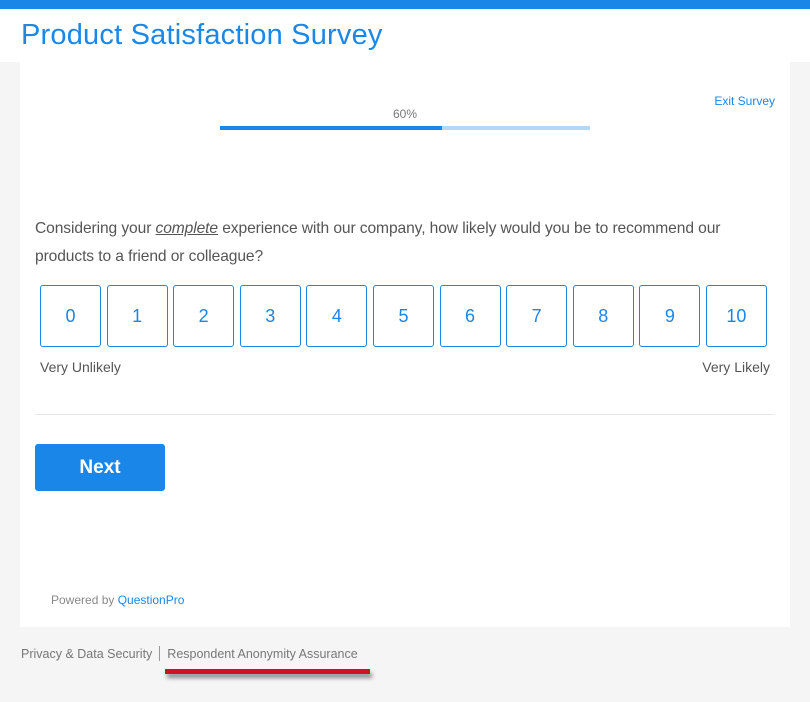 Image resolution: width=810 pixels, height=702 pixels. I want to click on red-highlight-underline, so click(267, 671).